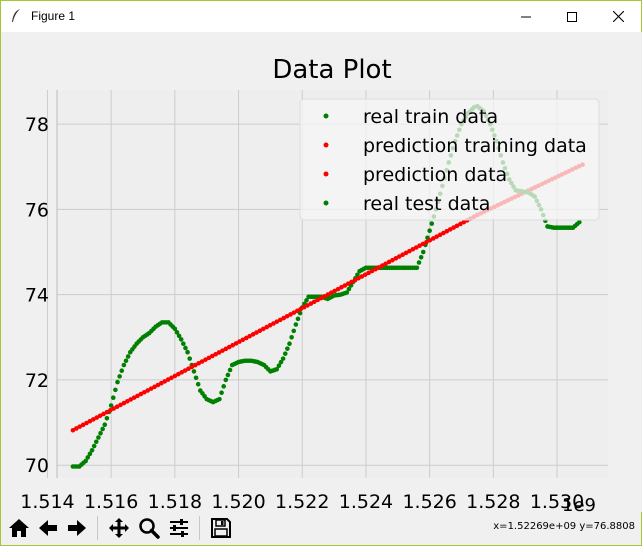 This screenshot has height=546, width=642. I want to click on save-button, so click(221, 528).